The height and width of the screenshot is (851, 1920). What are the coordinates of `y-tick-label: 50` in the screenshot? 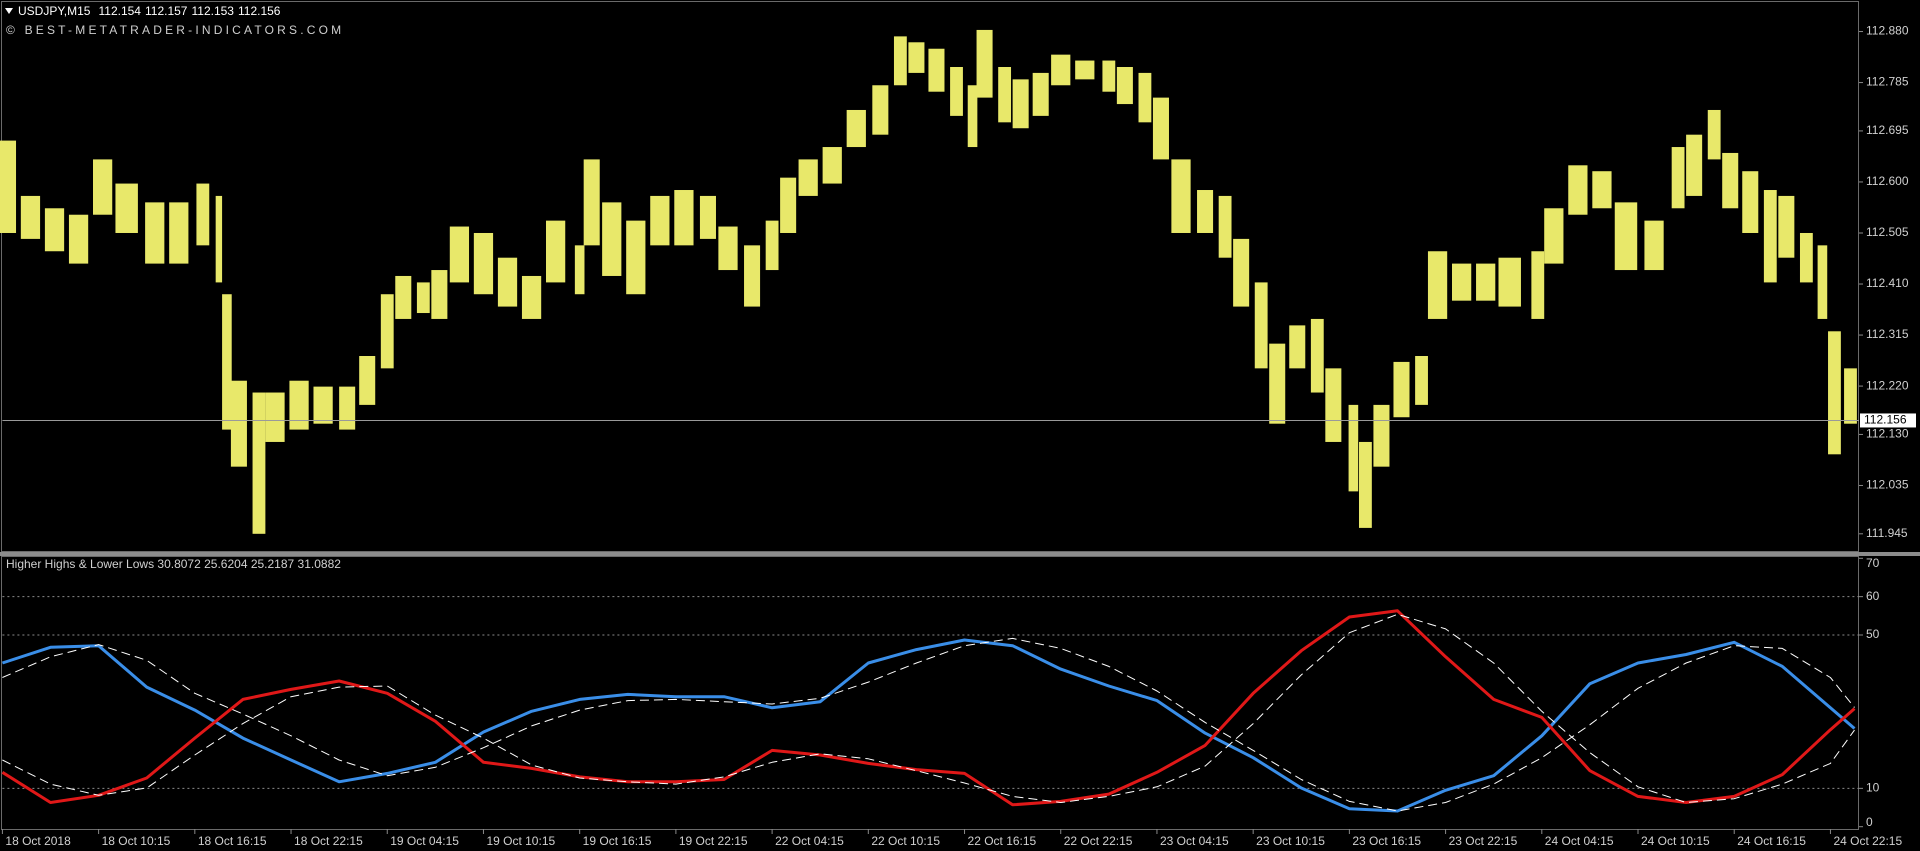 It's located at (1873, 634).